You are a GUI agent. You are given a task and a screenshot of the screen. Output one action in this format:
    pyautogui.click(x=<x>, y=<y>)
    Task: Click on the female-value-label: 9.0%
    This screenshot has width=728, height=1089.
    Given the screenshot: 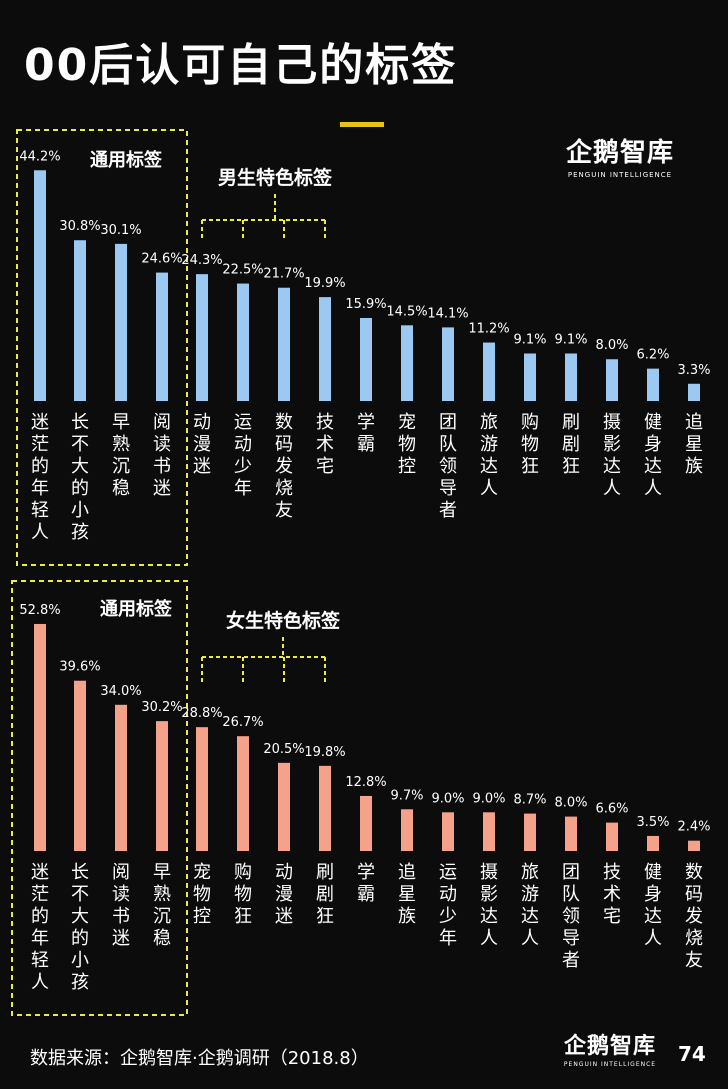 What is the action you would take?
    pyautogui.click(x=447, y=798)
    